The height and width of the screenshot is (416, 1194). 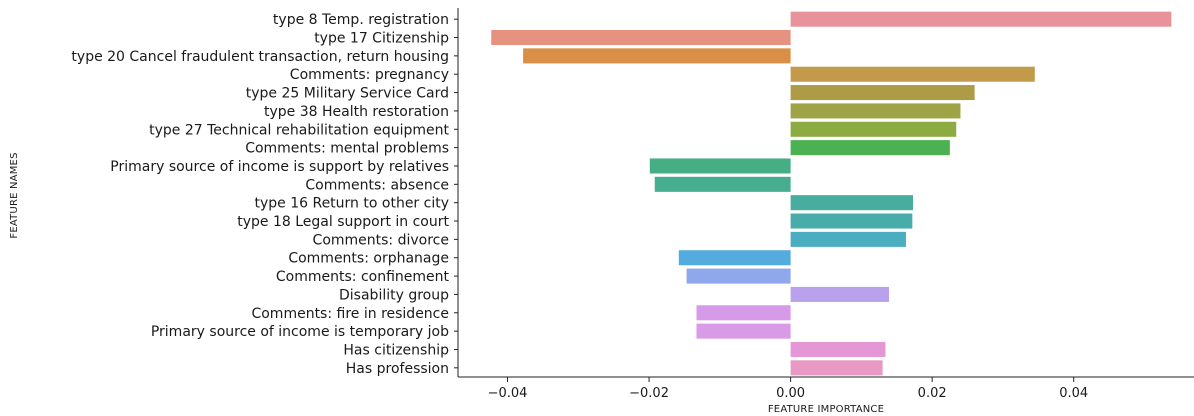 What do you see at coordinates (397, 369) in the screenshot?
I see `category-label: Has profession` at bounding box center [397, 369].